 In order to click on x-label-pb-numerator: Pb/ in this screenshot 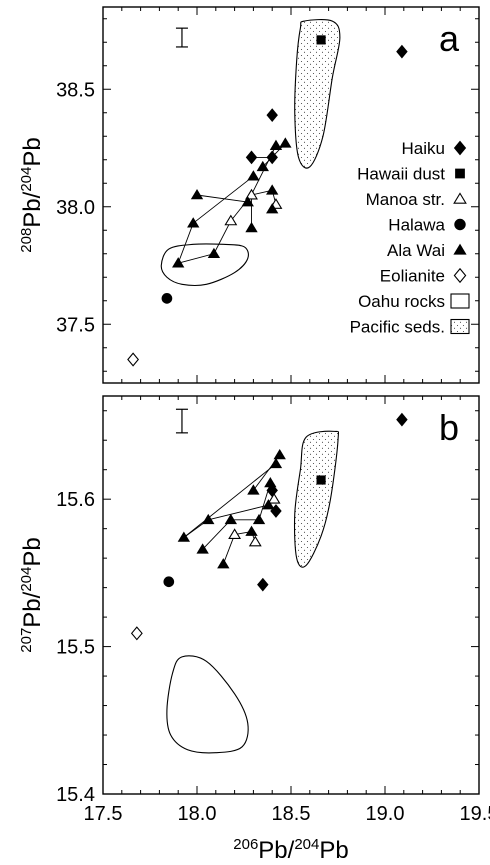, I will do `click(276, 850)`.